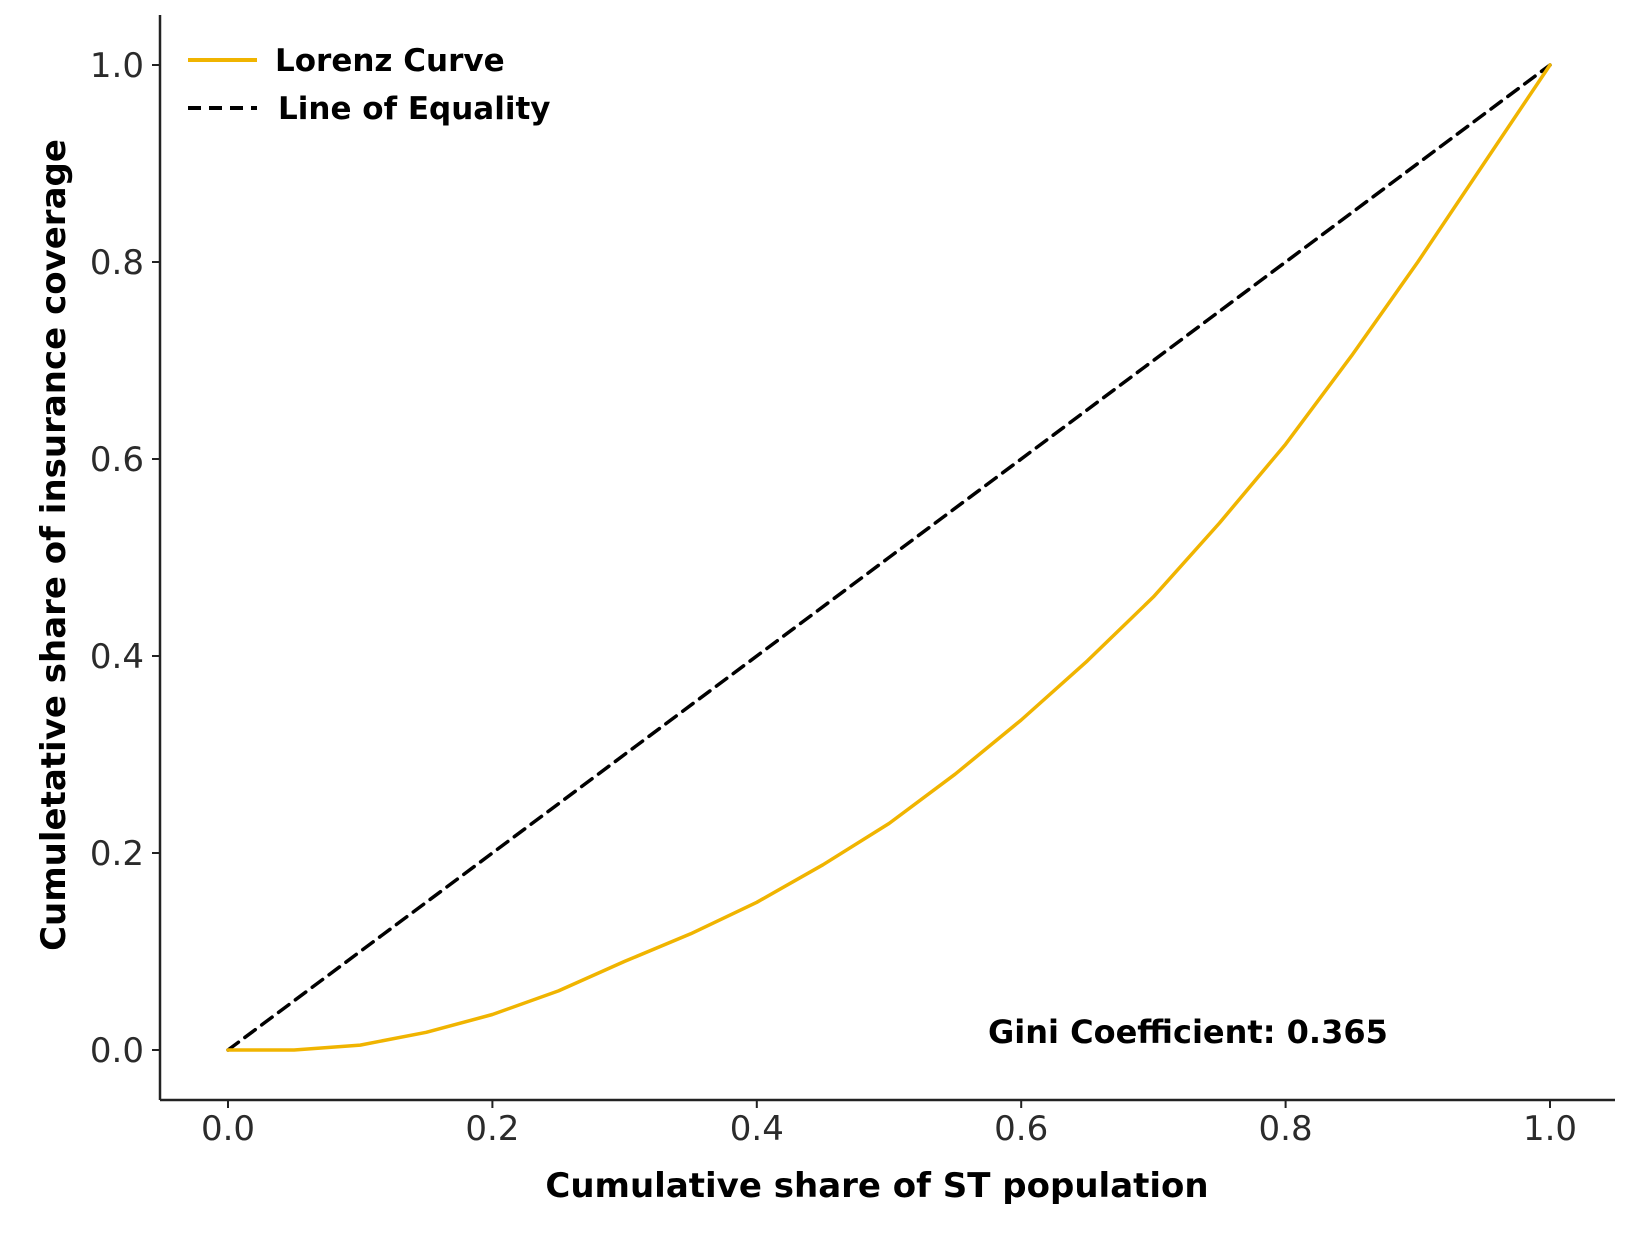  What do you see at coordinates (117, 657) in the screenshot?
I see `y-tick-label: 0.4` at bounding box center [117, 657].